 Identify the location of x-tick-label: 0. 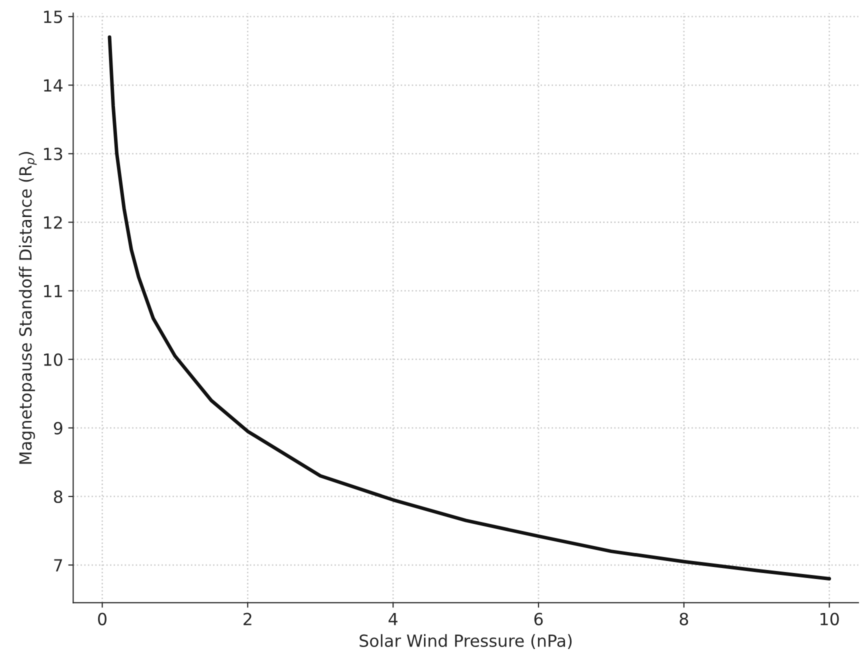
(102, 619).